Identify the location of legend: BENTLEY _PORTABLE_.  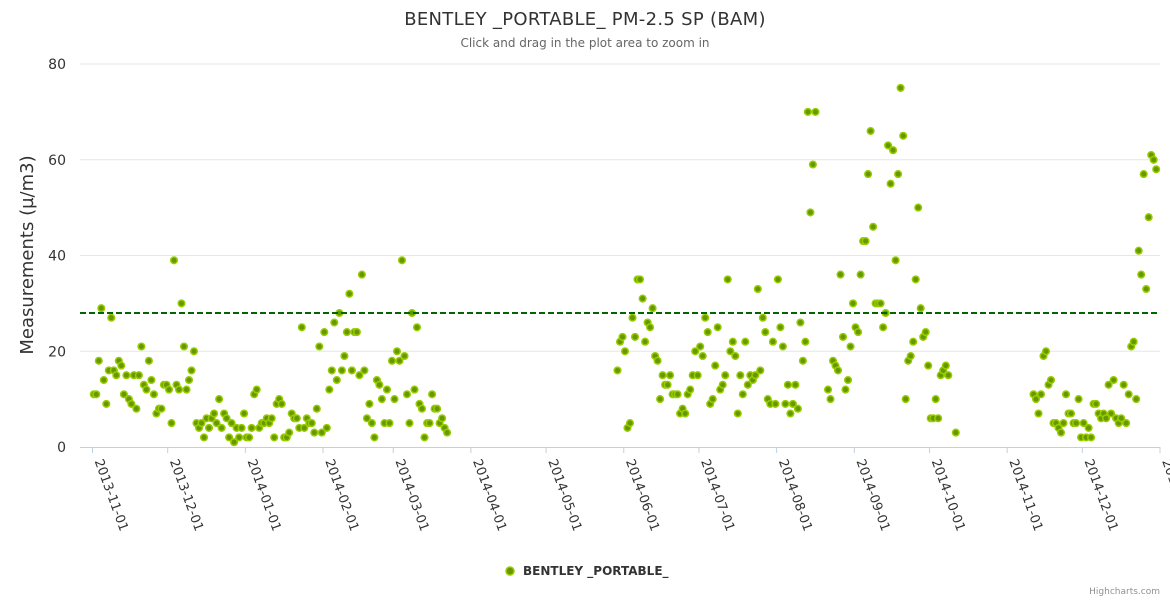
(587, 571).